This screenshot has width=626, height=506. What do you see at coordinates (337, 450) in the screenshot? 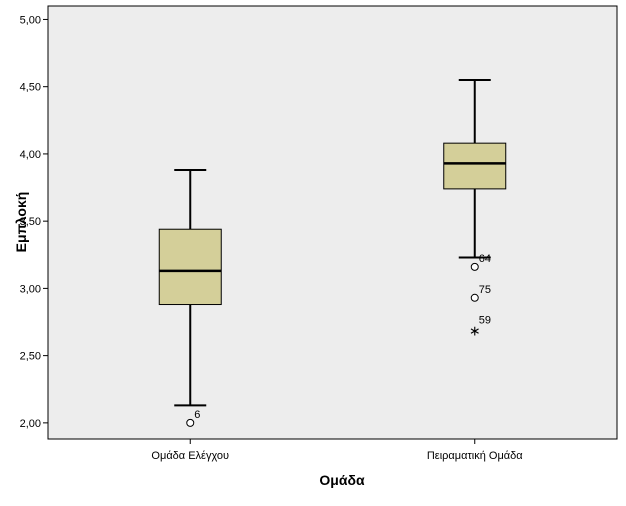
I see `x-axis: Ομάδα Ελέγχου Πειραματική Ομάδα` at bounding box center [337, 450].